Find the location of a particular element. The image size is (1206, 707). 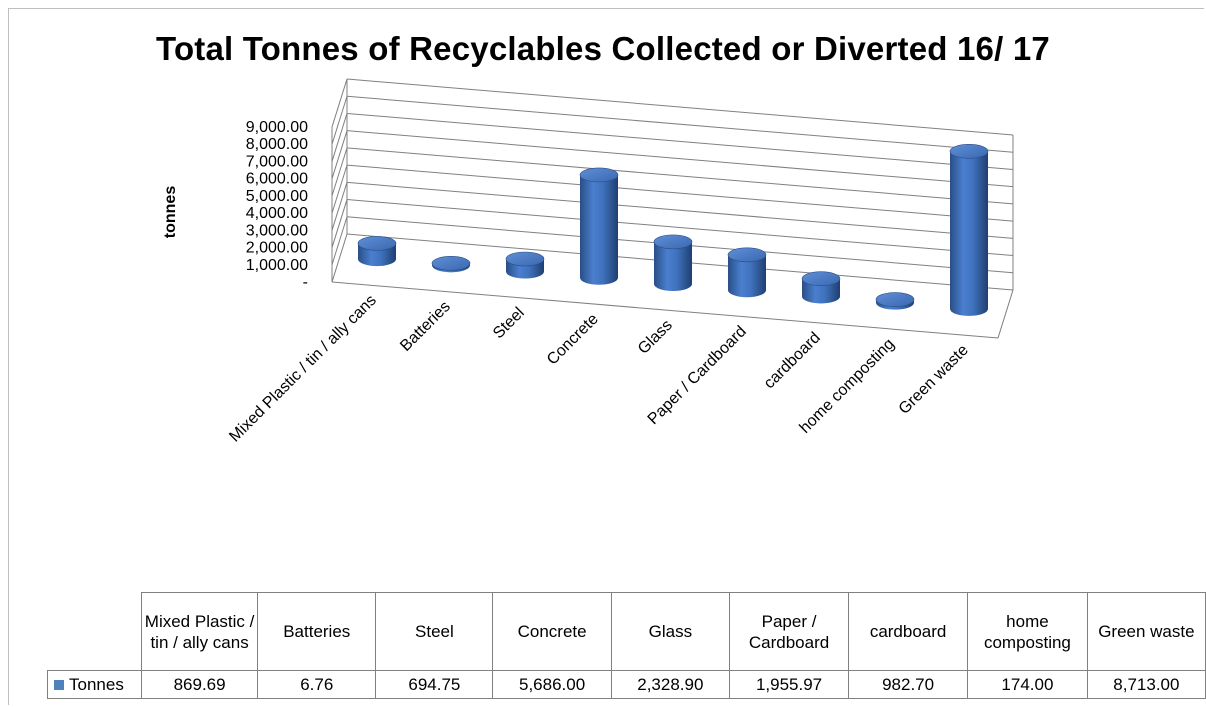

table-corner is located at coordinates (95, 632).